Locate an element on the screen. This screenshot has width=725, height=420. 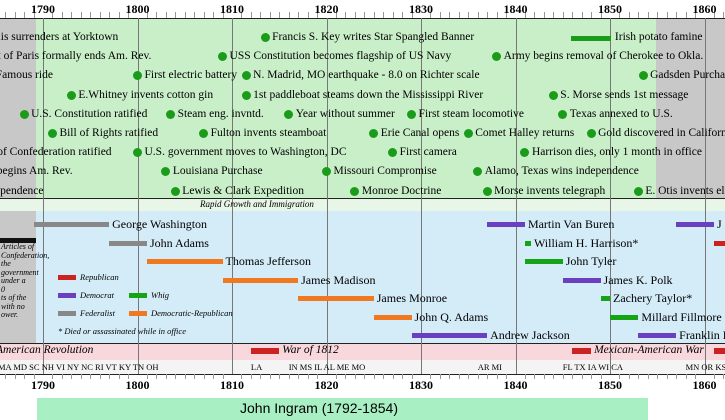
bottom-year-1850: 1850 is located at coordinates (610, 385).